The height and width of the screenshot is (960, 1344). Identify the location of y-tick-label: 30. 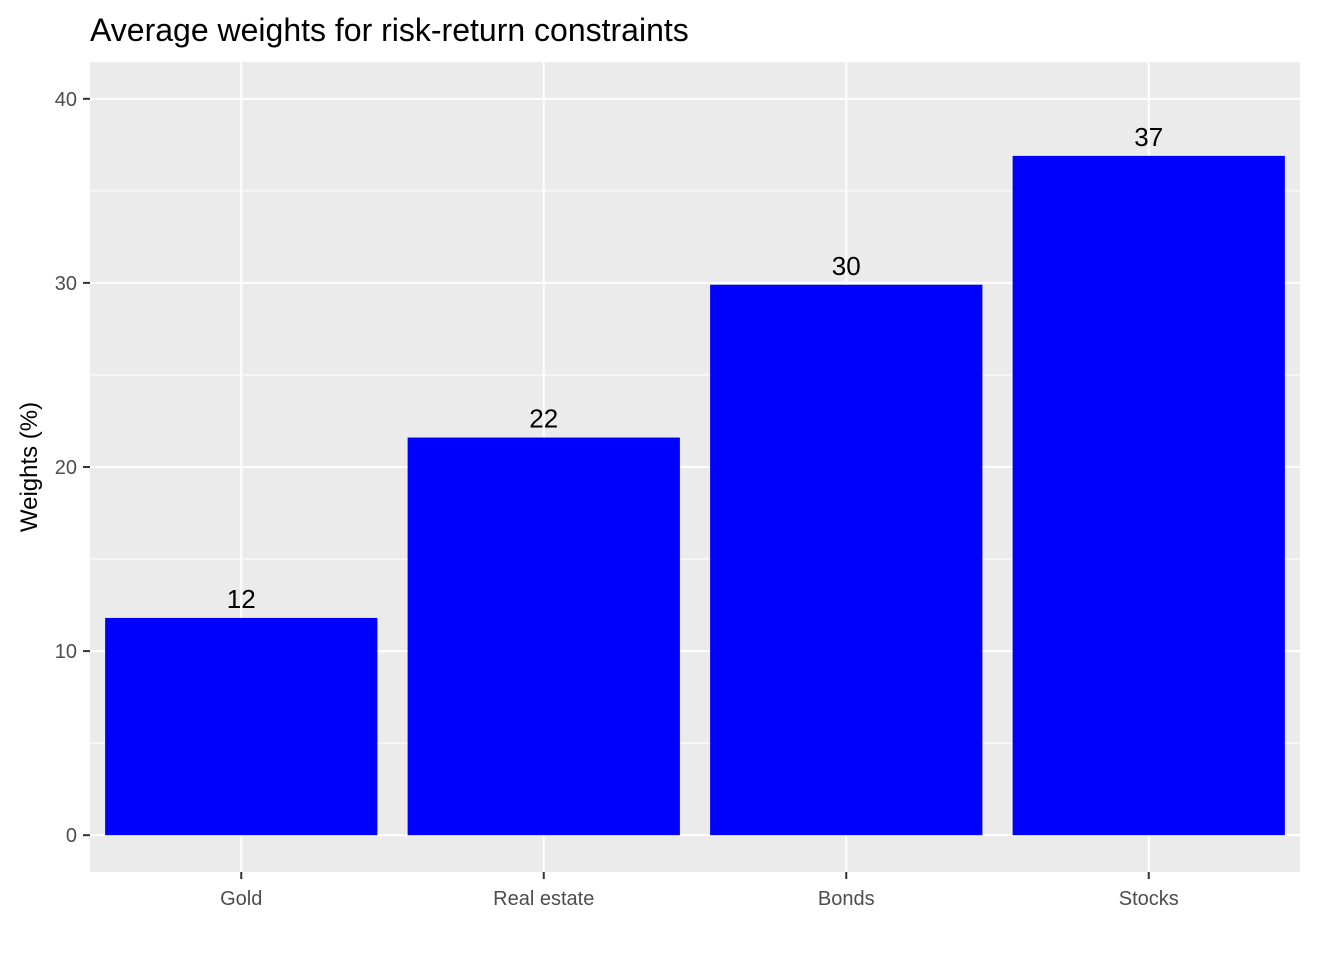
(66, 284).